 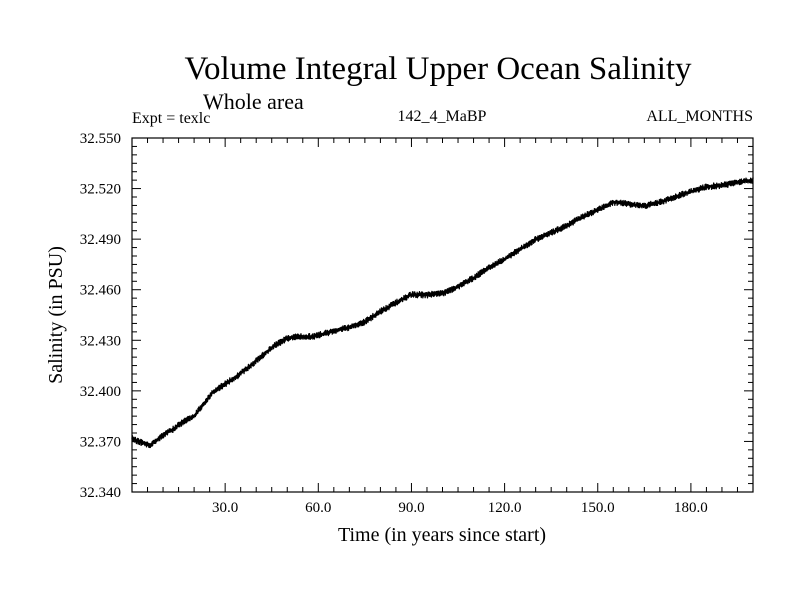 I want to click on run-label: 142_4_MaBP, so click(x=442, y=116).